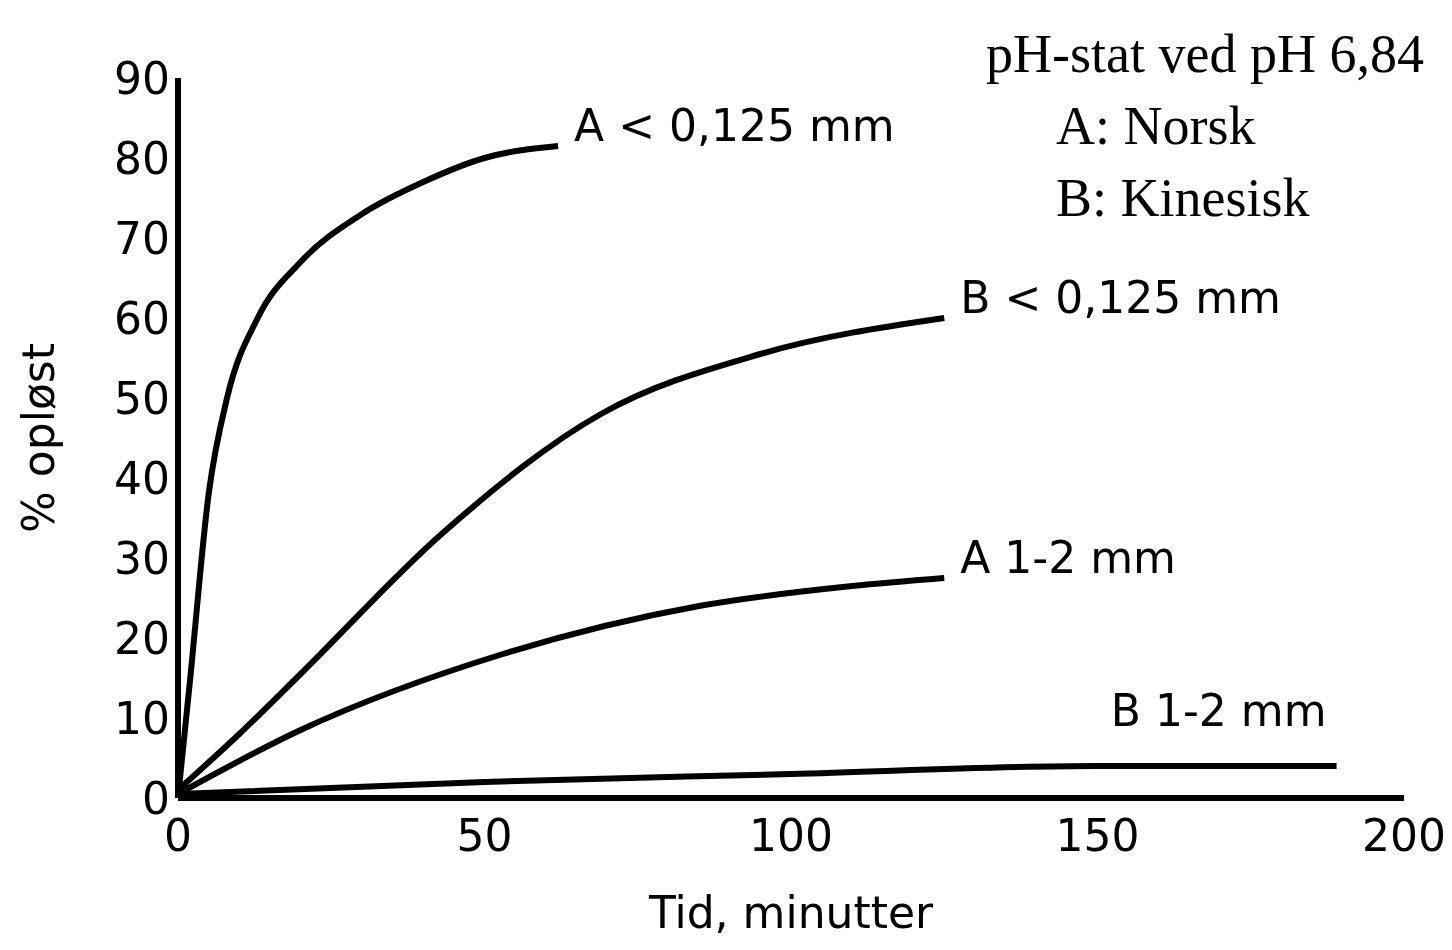 Image resolution: width=1452 pixels, height=950 pixels. I want to click on y-tick-label: 80, so click(142, 158).